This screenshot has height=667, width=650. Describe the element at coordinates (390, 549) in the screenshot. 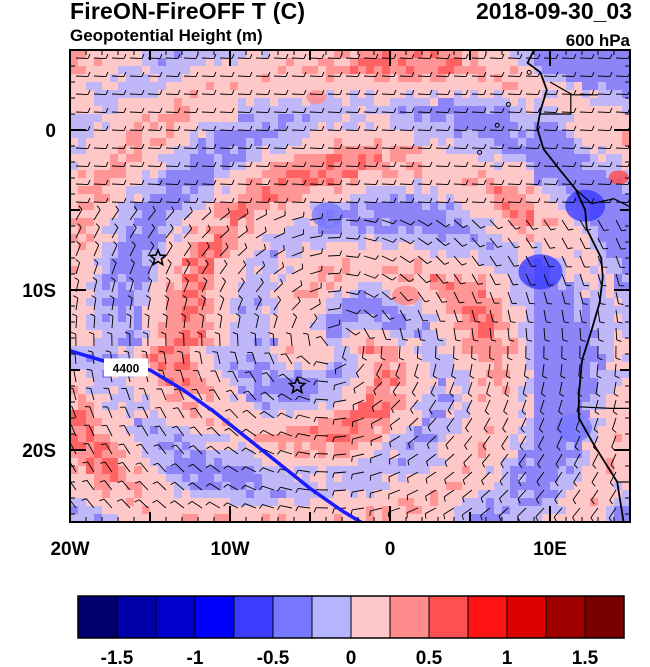

I see `lon-tick-label: 0` at that location.